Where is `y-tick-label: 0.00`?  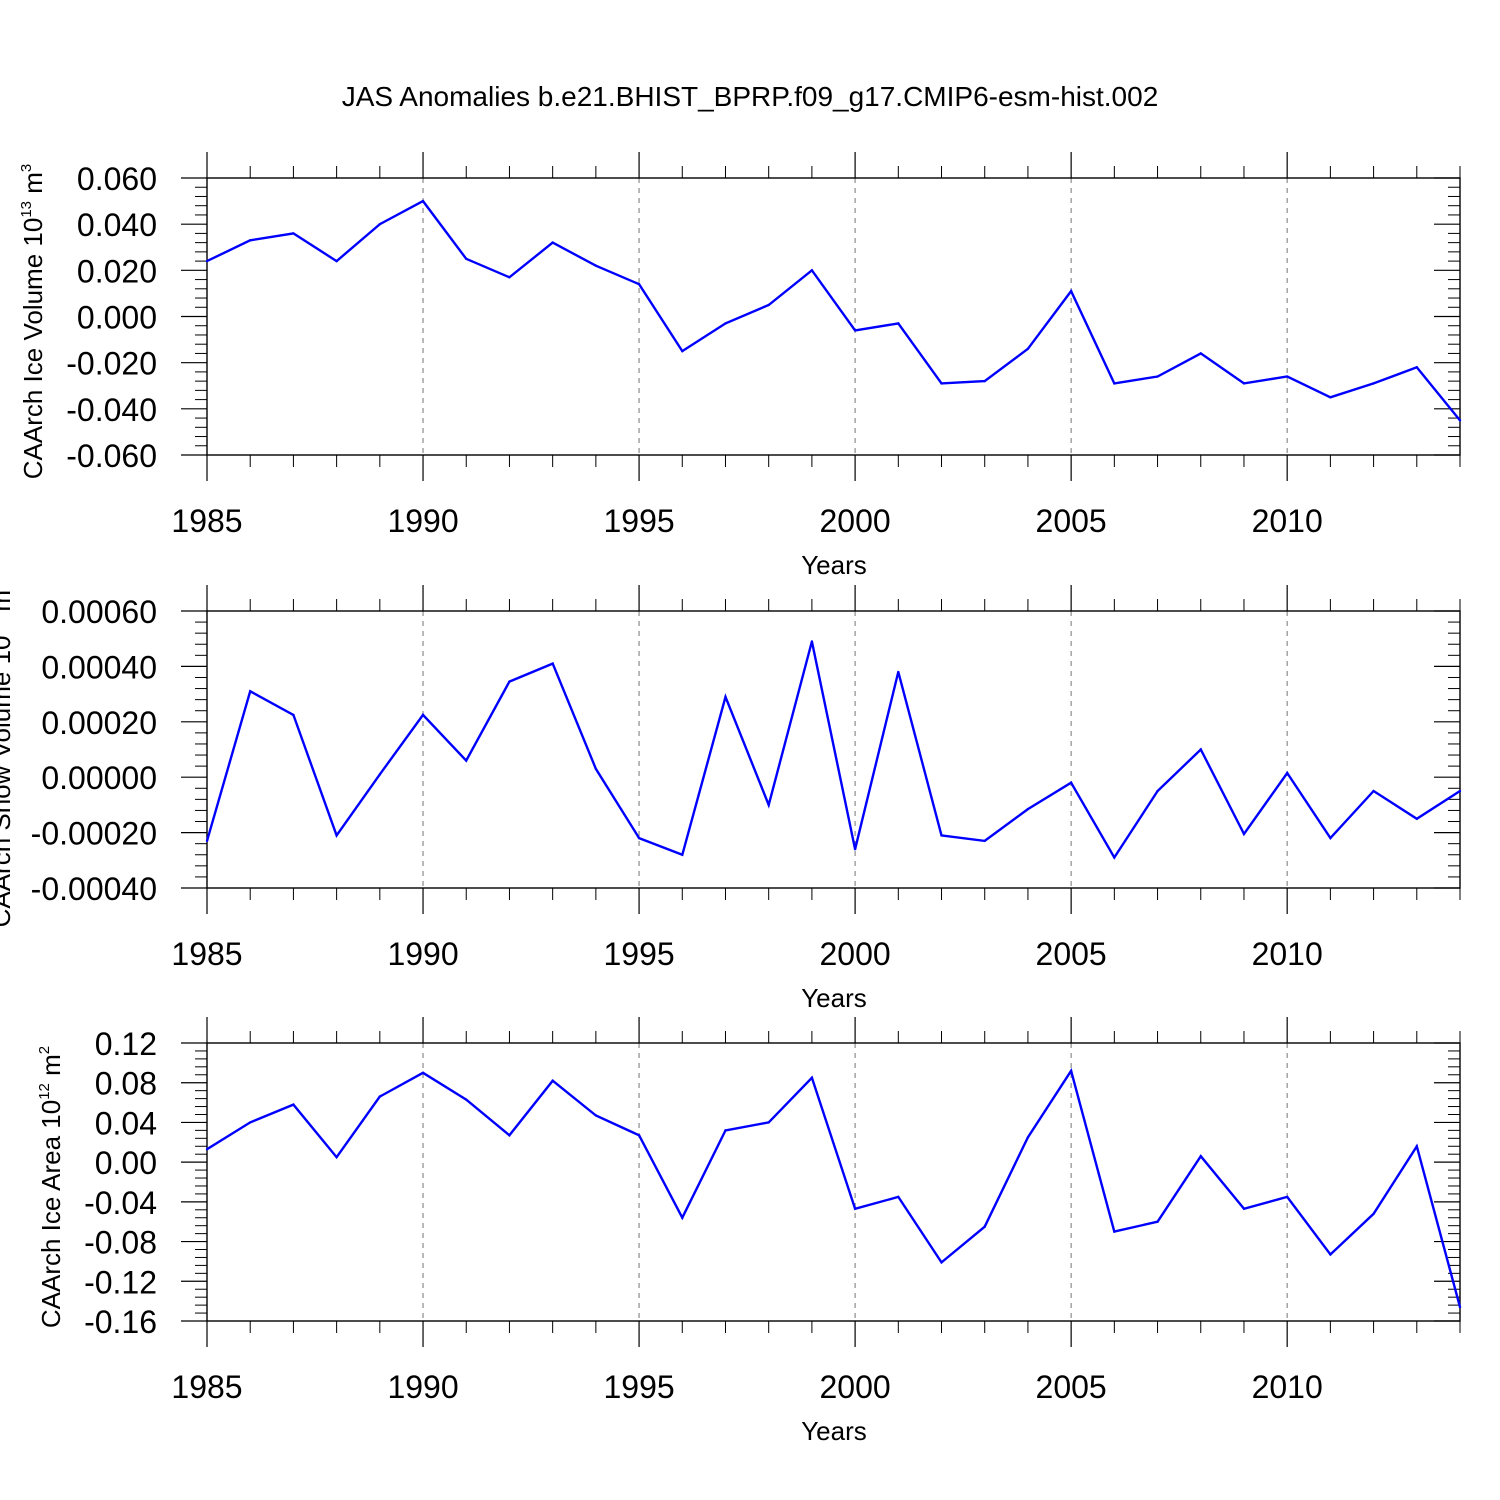 y-tick-label: 0.00 is located at coordinates (126, 1163).